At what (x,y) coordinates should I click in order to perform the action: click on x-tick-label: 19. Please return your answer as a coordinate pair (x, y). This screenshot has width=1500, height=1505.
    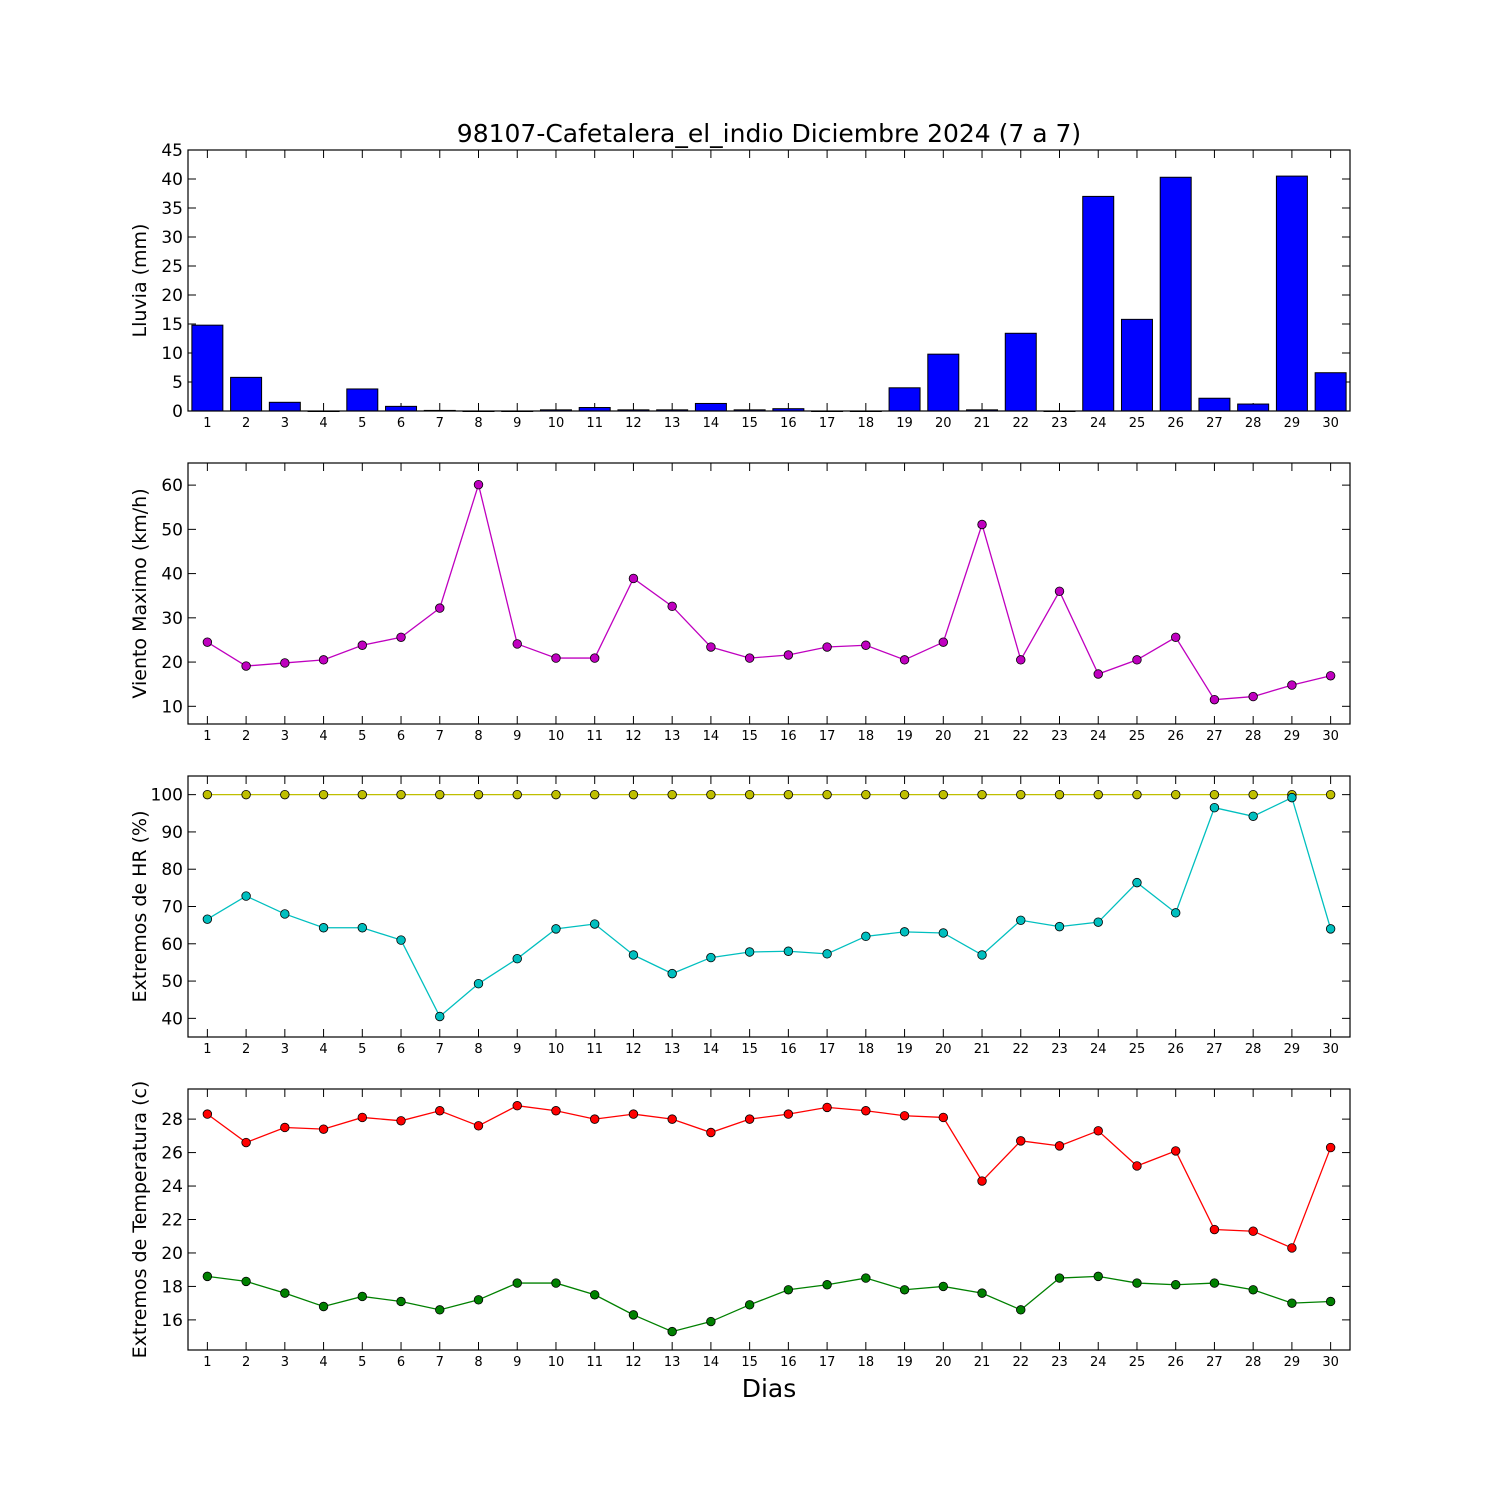
    Looking at the image, I should click on (904, 736).